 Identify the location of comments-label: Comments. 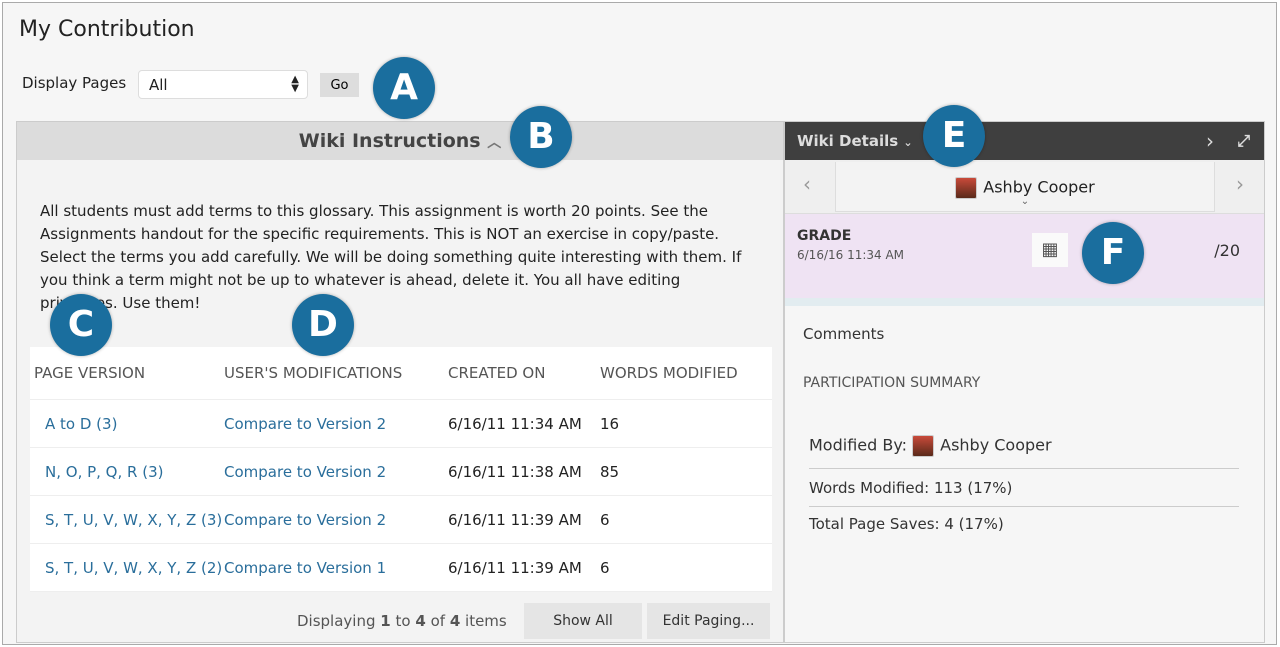
(844, 334).